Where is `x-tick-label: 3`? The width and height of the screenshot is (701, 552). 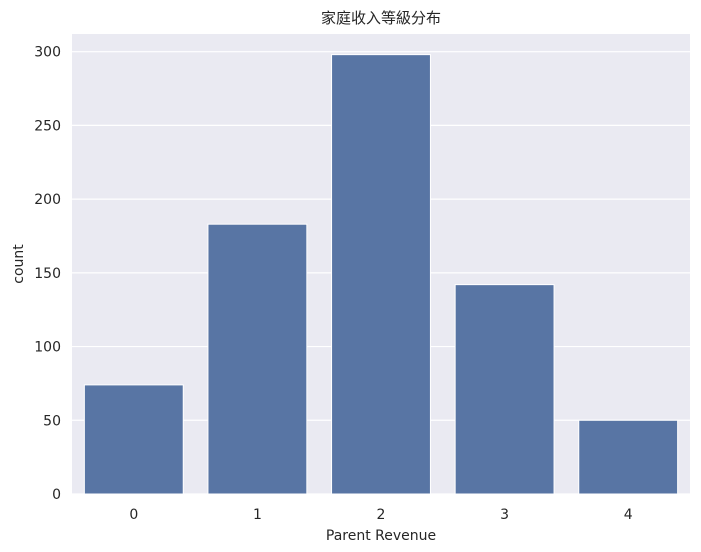
x-tick-label: 3 is located at coordinates (504, 515).